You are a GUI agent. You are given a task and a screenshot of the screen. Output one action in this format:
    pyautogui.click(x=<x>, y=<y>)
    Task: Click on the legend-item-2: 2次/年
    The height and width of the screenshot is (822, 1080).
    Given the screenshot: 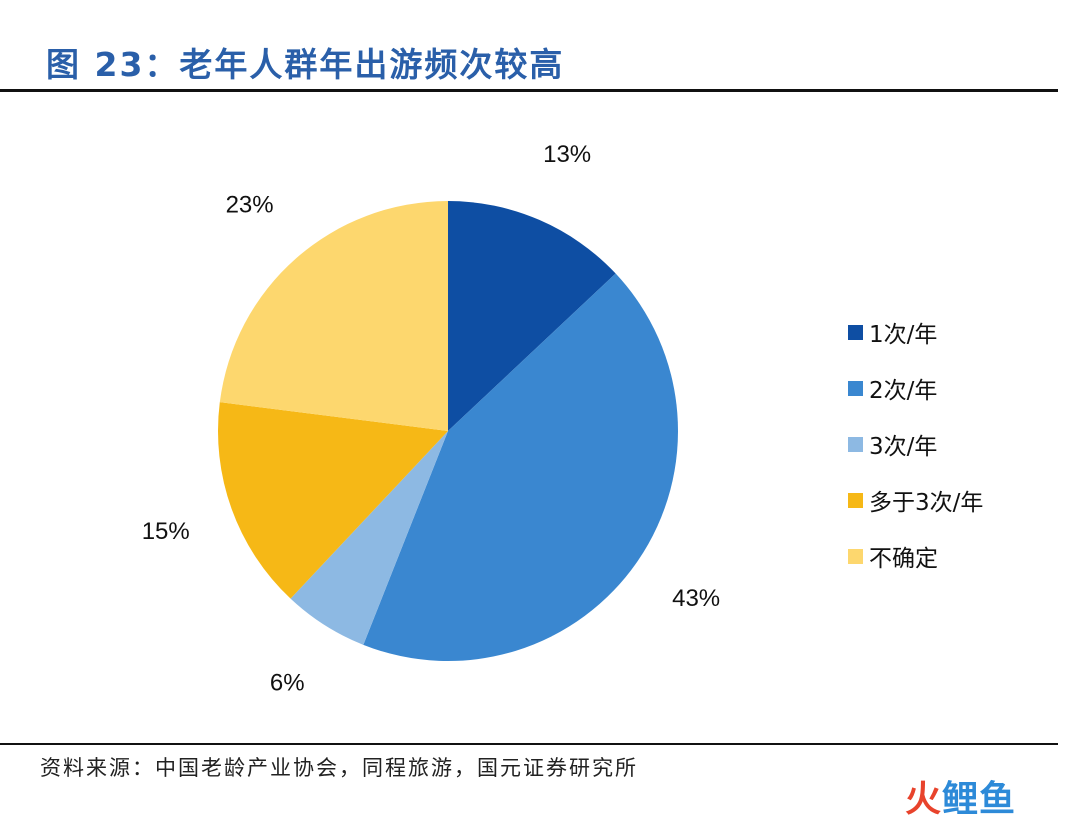 What is the action you would take?
    pyautogui.click(x=915, y=388)
    